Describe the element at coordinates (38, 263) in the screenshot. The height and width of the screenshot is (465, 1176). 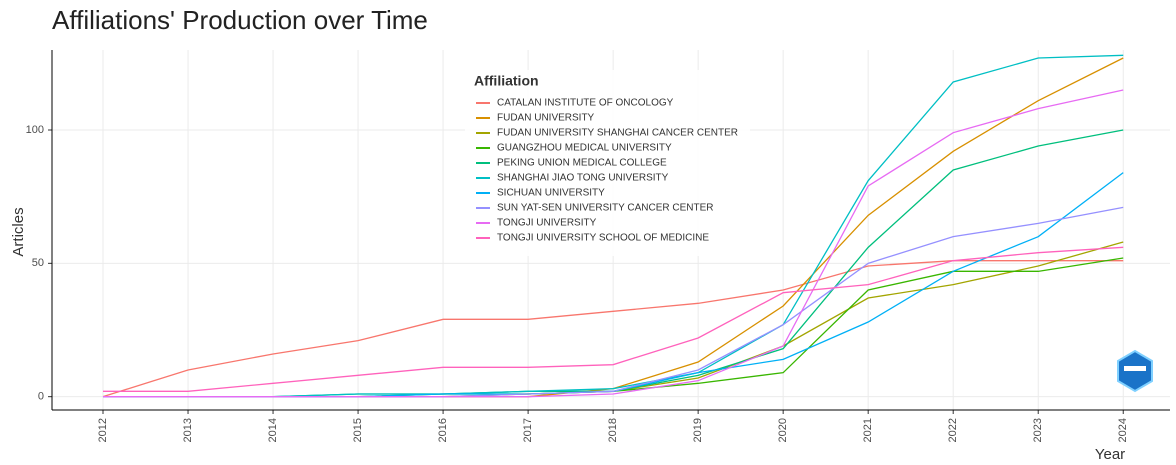
I see `y-tick-label: 50` at that location.